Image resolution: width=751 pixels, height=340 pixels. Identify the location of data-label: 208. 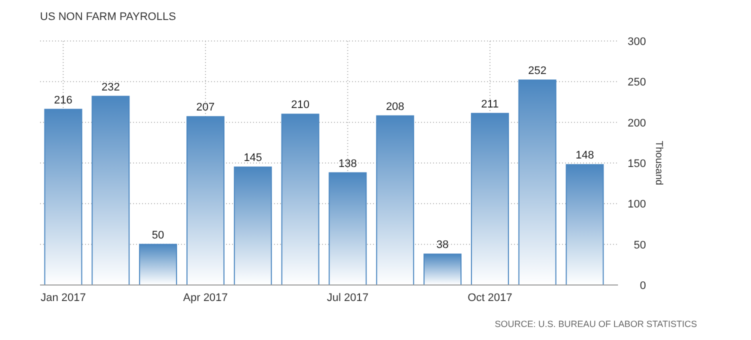
(395, 106).